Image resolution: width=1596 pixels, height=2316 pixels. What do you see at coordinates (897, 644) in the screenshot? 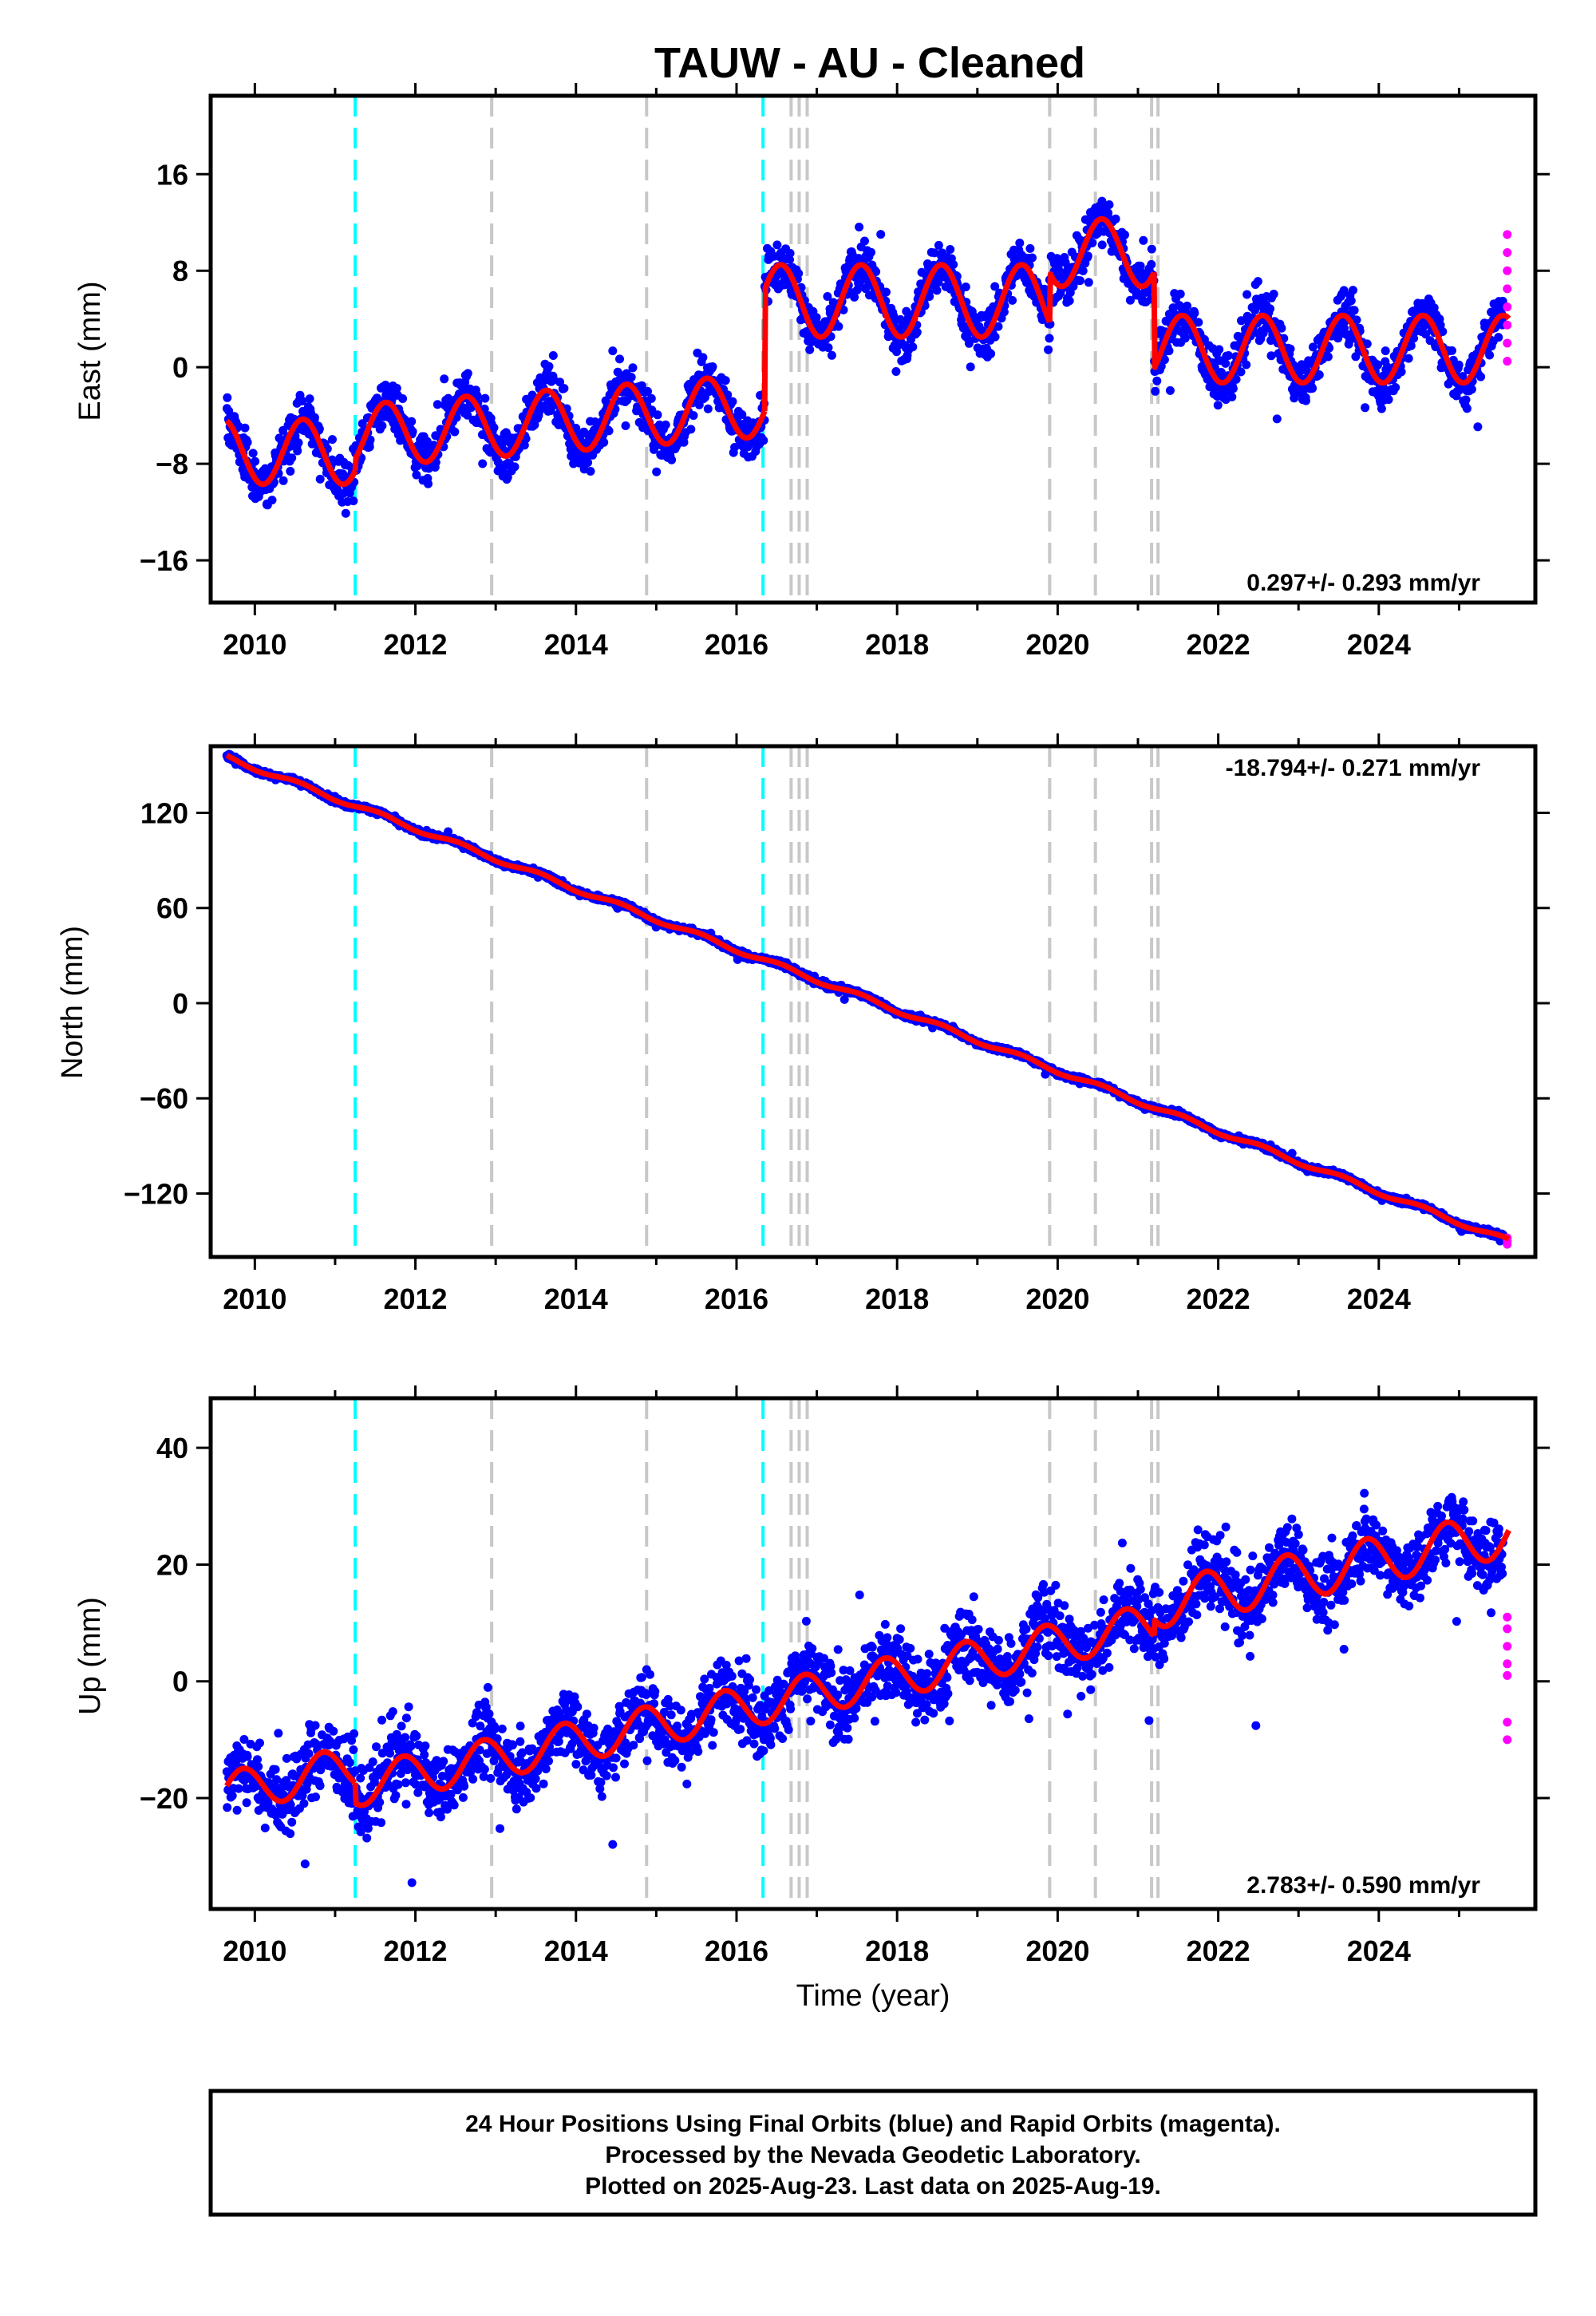
I see `x-tick-label: 2018` at bounding box center [897, 644].